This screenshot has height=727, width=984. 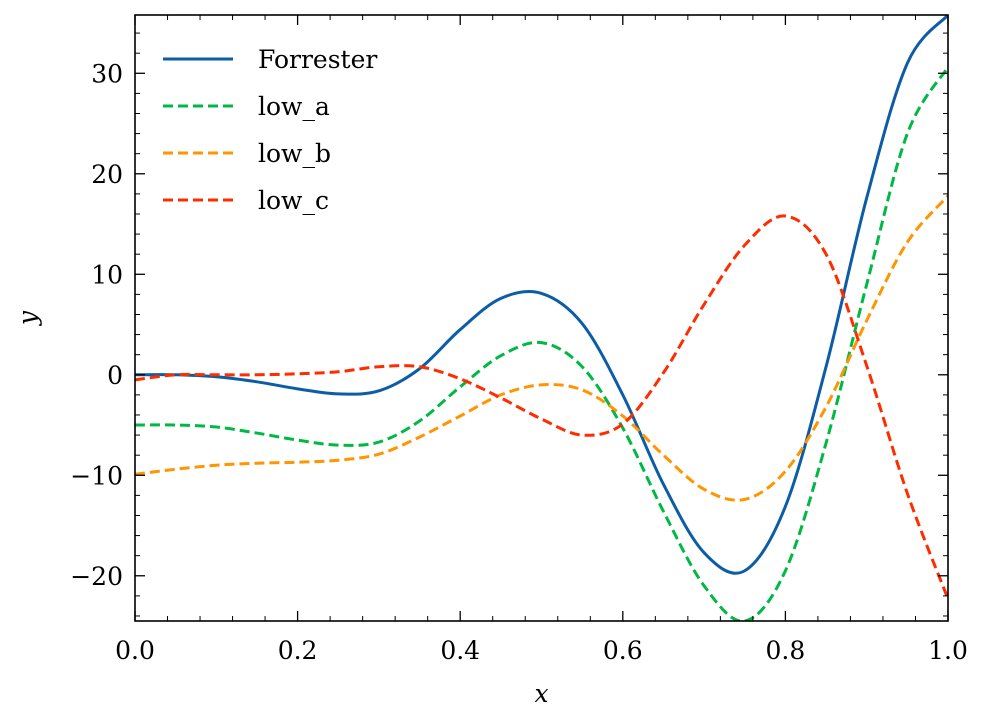 I want to click on legend: Forrester low_a low_b low_c, so click(x=270, y=130).